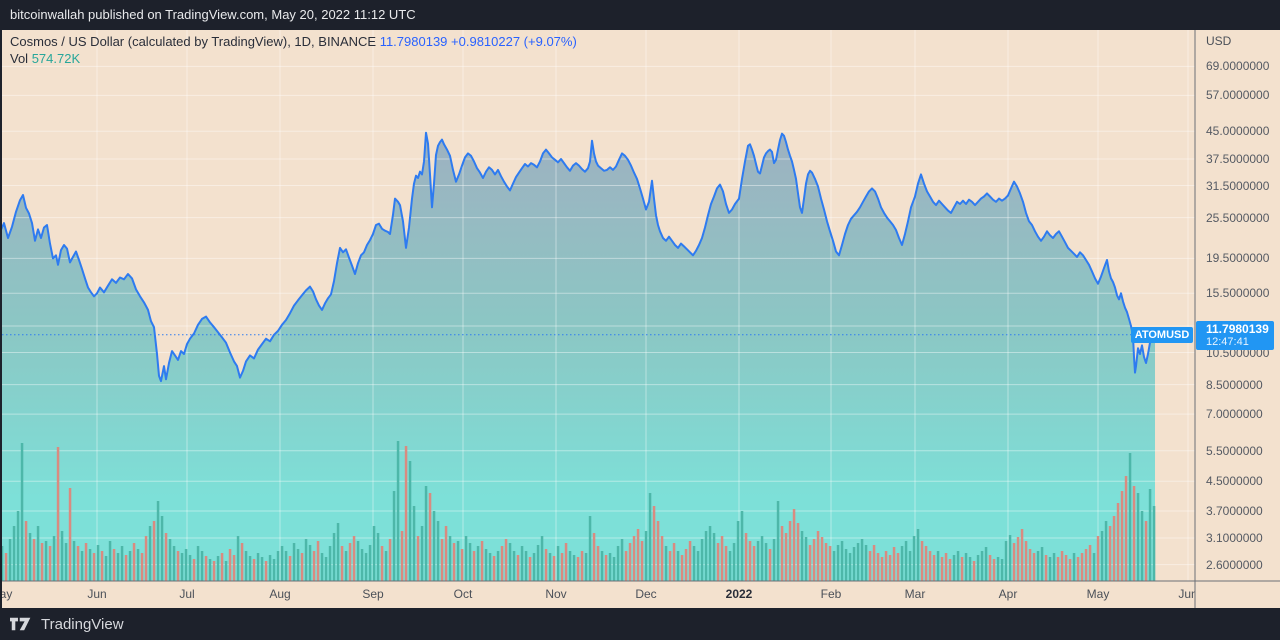 Image resolution: width=1280 pixels, height=640 pixels. What do you see at coordinates (1238, 95) in the screenshot?
I see `price-tick-label: 57.0000000` at bounding box center [1238, 95].